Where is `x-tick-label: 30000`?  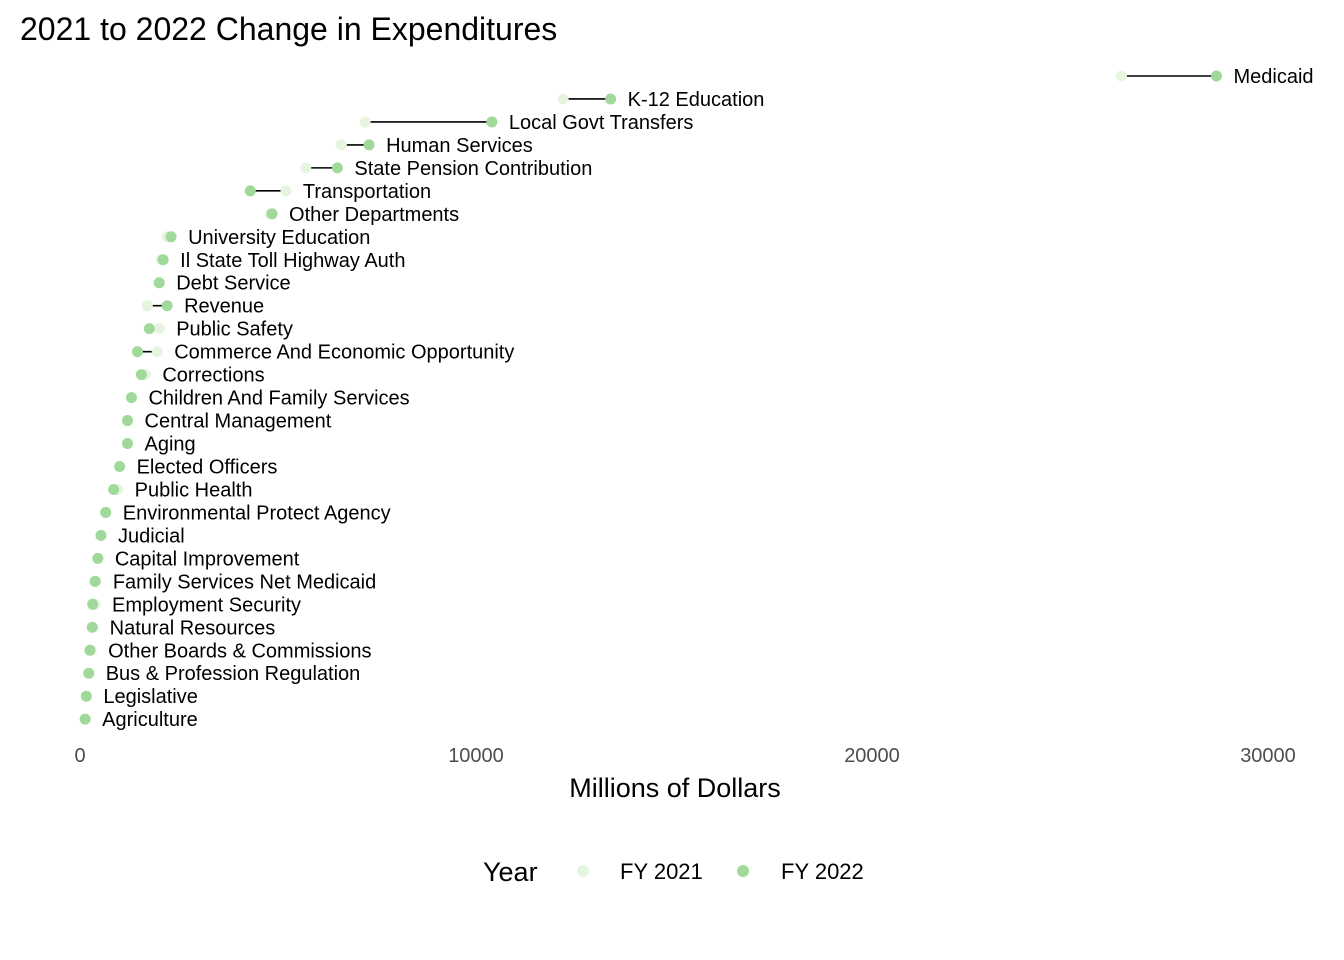 x-tick-label: 30000 is located at coordinates (1268, 756).